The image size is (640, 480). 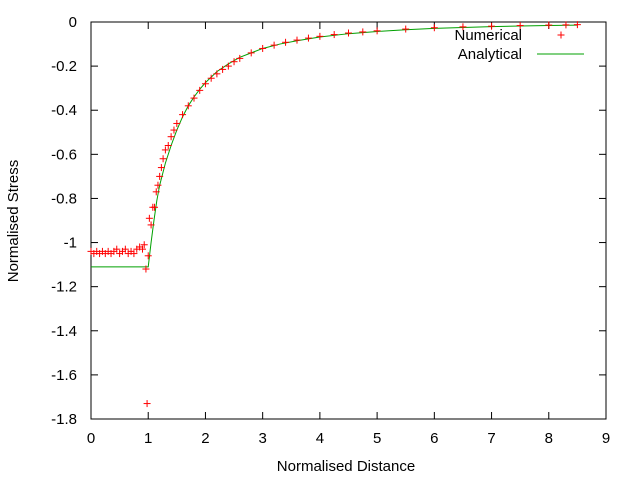 What do you see at coordinates (70, 243) in the screenshot?
I see `y-tick-label: -1` at bounding box center [70, 243].